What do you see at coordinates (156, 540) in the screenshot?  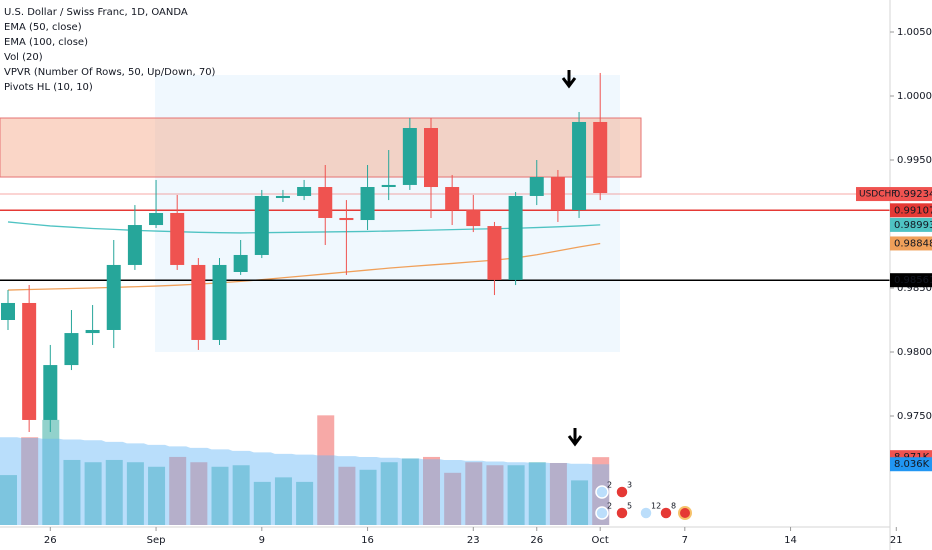 I see `x-tick-label: Sep` at bounding box center [156, 540].